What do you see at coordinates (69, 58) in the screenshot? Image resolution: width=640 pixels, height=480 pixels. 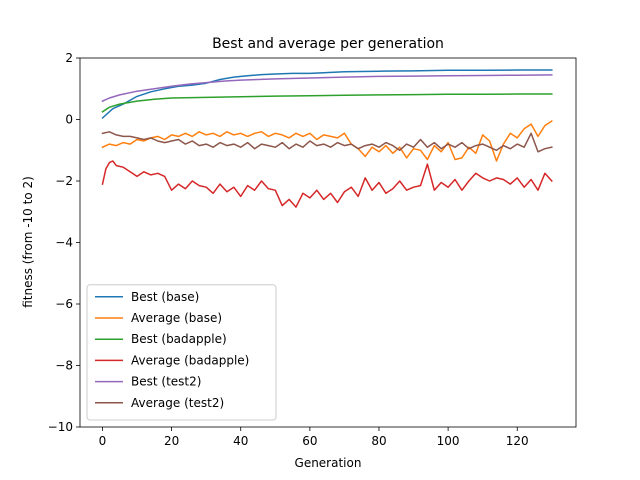 I see `y-tick-label: 2` at bounding box center [69, 58].